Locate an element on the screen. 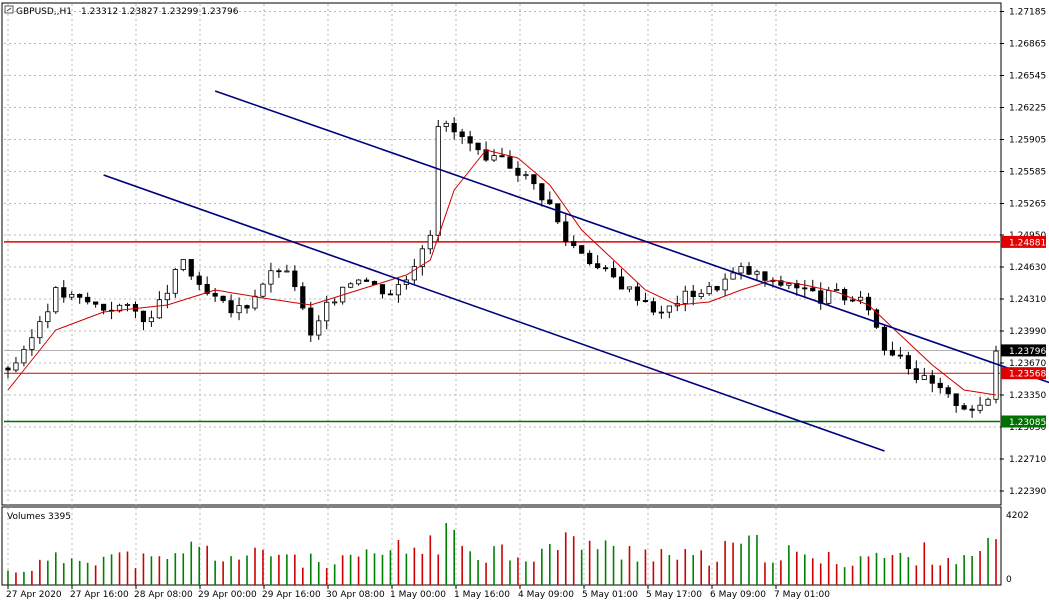  volume-tick-label: 0 is located at coordinates (1009, 580).